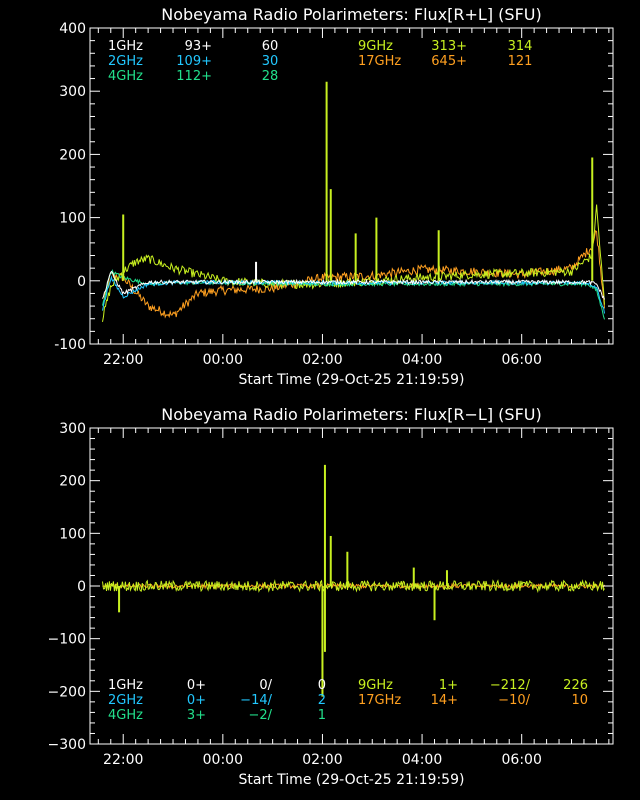 The width and height of the screenshot is (640, 800). Describe the element at coordinates (444, 700) in the screenshot. I see `legend-value-17GHz: 14+` at that location.